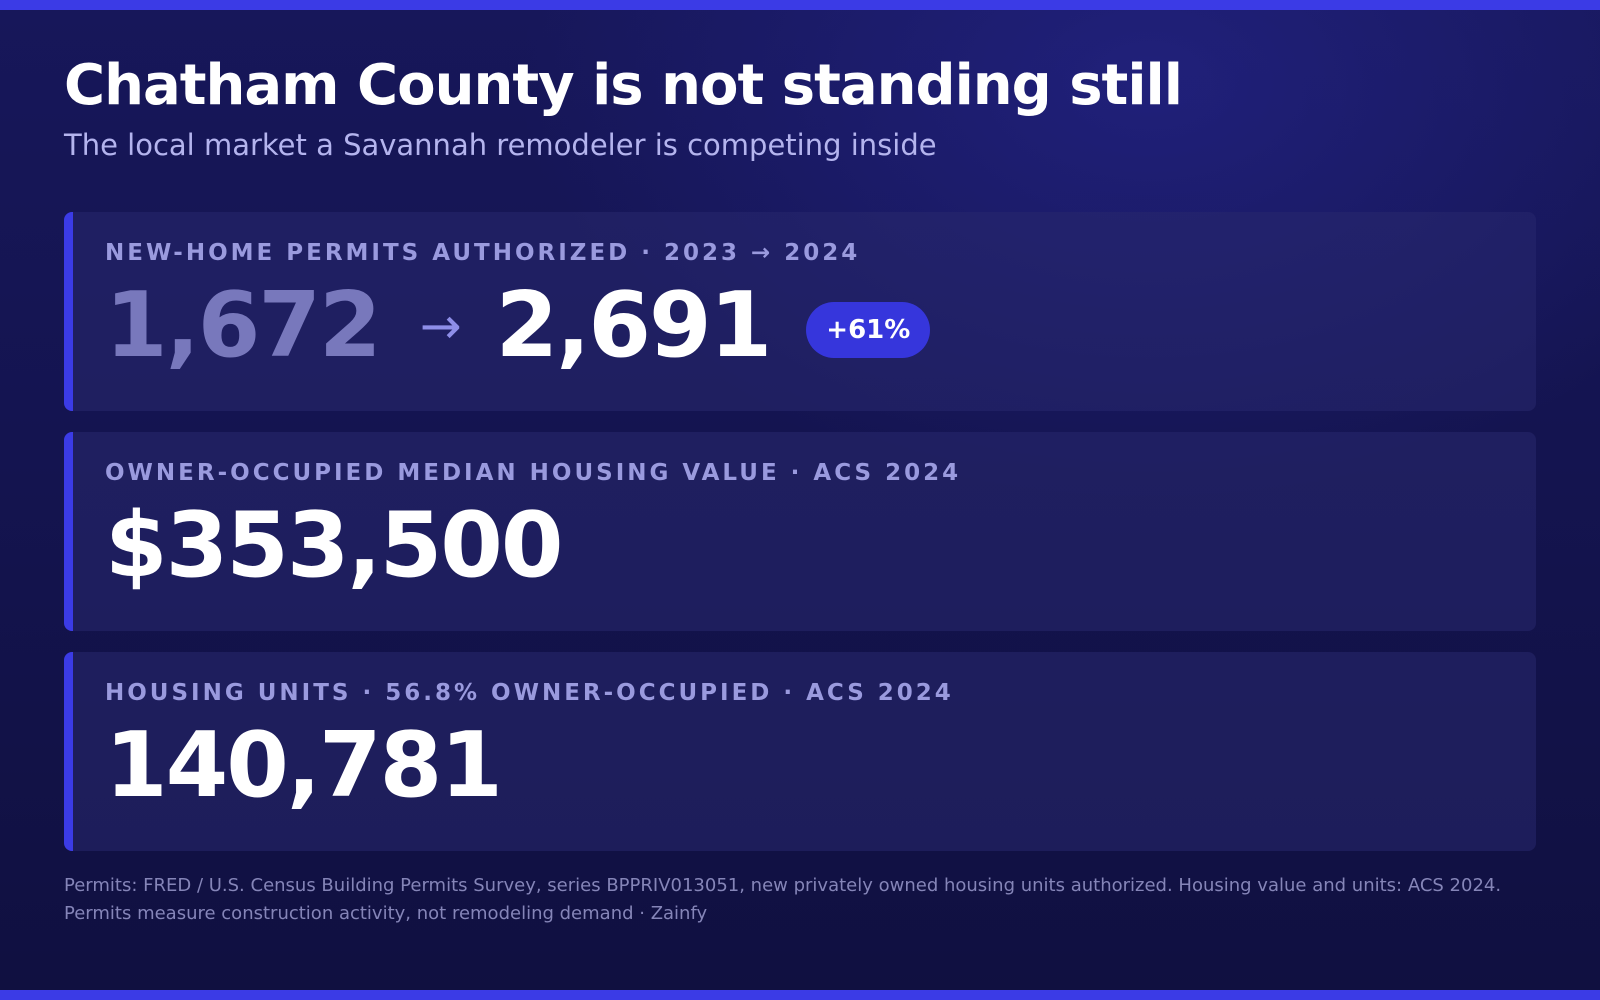  Describe the element at coordinates (243, 325) in the screenshot. I see `permits-2023-value: 1,672` at that location.